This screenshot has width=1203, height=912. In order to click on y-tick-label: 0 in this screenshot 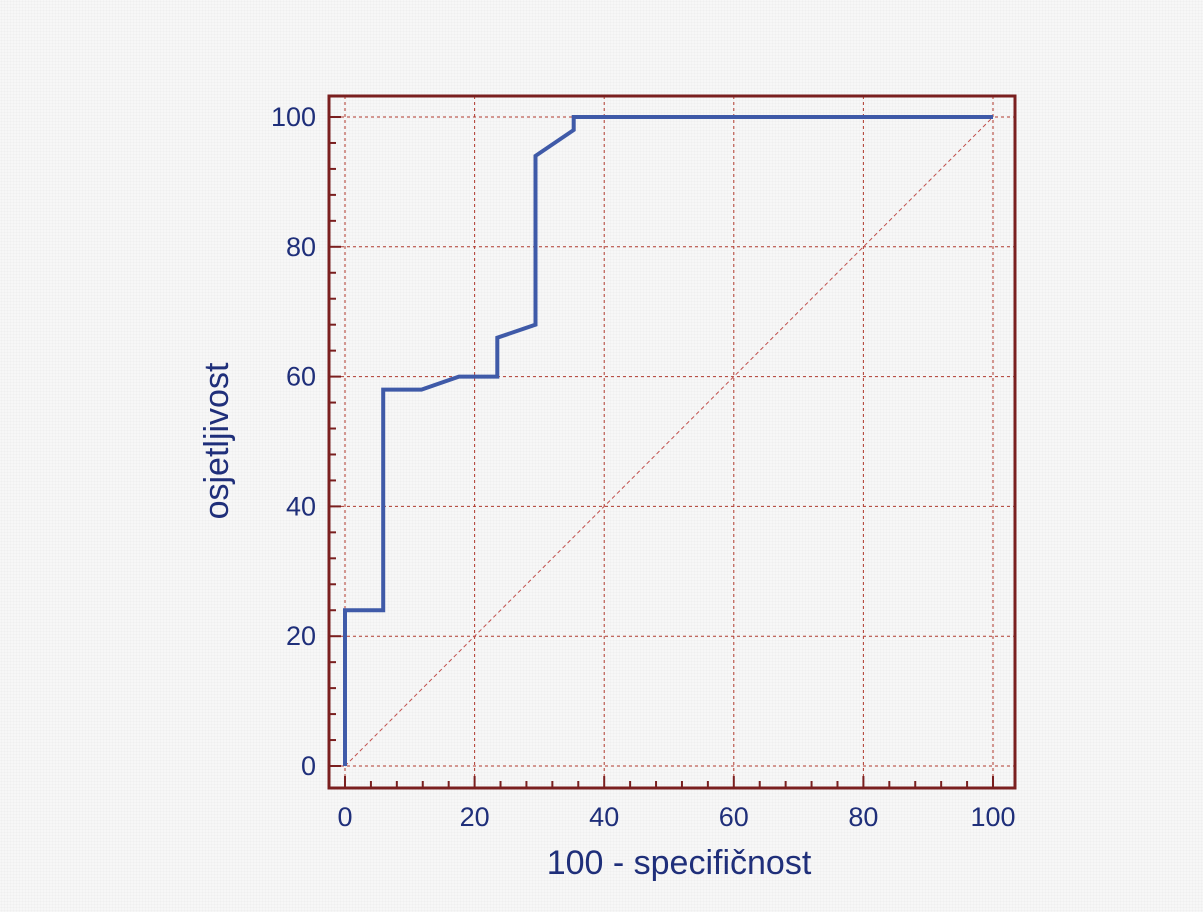, I will do `click(308, 766)`.